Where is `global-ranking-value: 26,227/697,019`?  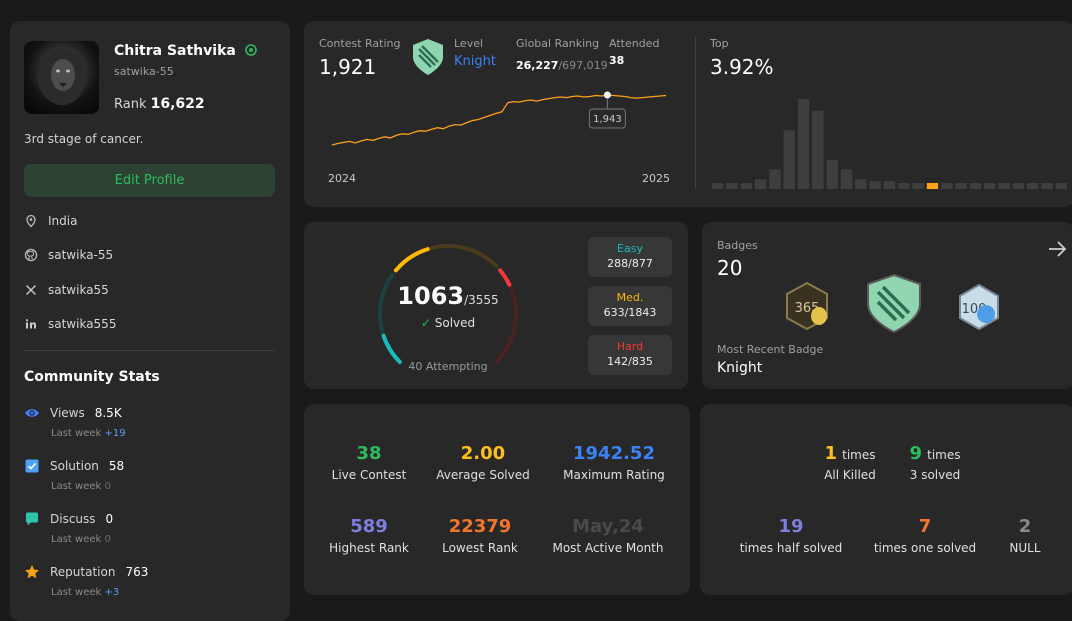 global-ranking-value: 26,227/697,019 is located at coordinates (562, 63).